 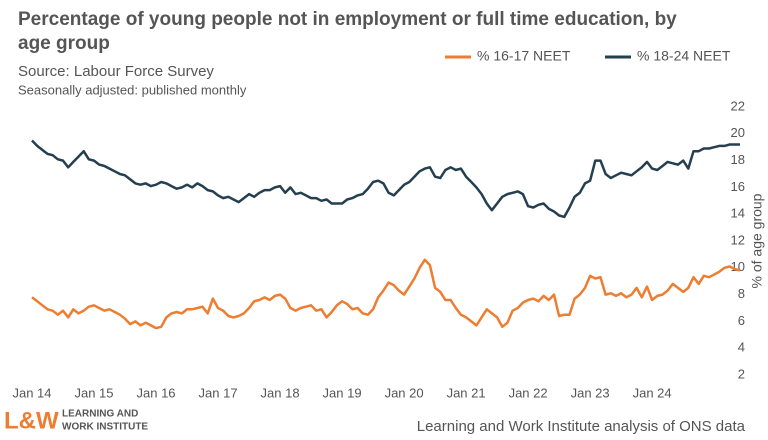 What do you see at coordinates (741, 293) in the screenshot?
I see `y-tick-label: 8` at bounding box center [741, 293].